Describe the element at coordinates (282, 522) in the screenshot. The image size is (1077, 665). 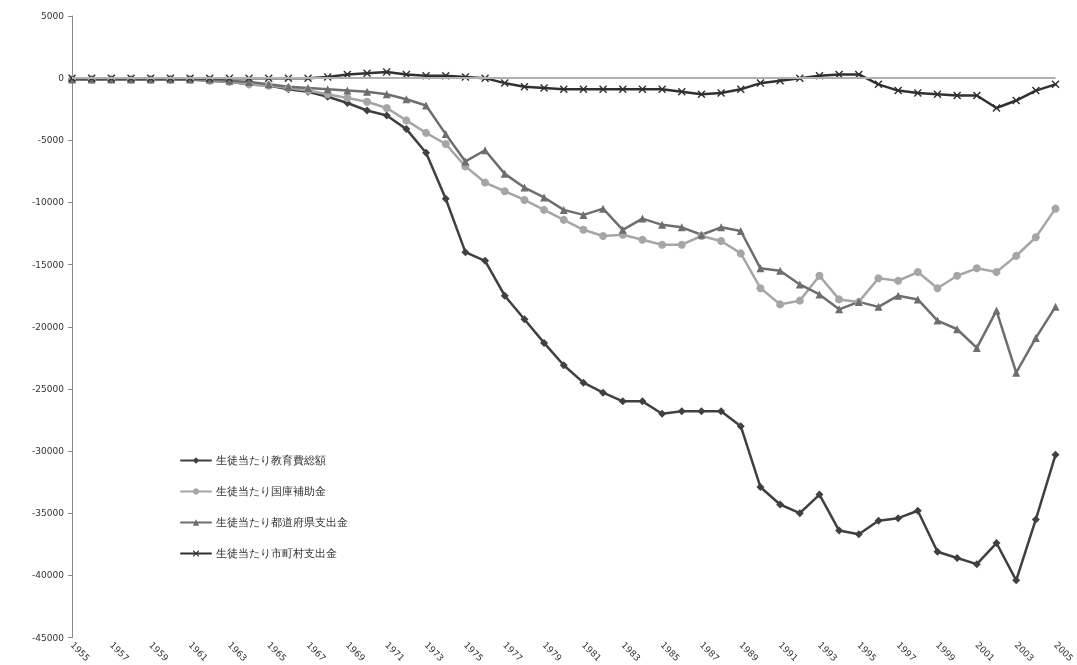
I see `legend-label: 生徒当たり都道府県支出金` at that location.